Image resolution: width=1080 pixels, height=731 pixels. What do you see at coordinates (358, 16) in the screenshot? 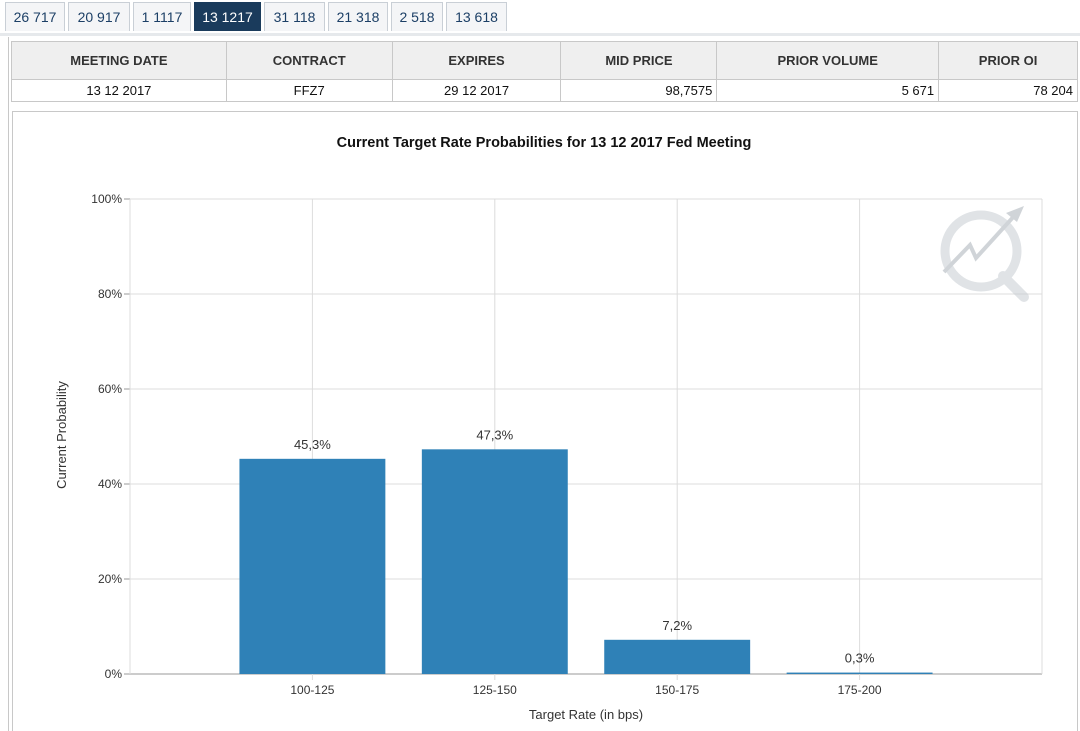
I see `tab-meeting-6: 21 318` at bounding box center [358, 16].